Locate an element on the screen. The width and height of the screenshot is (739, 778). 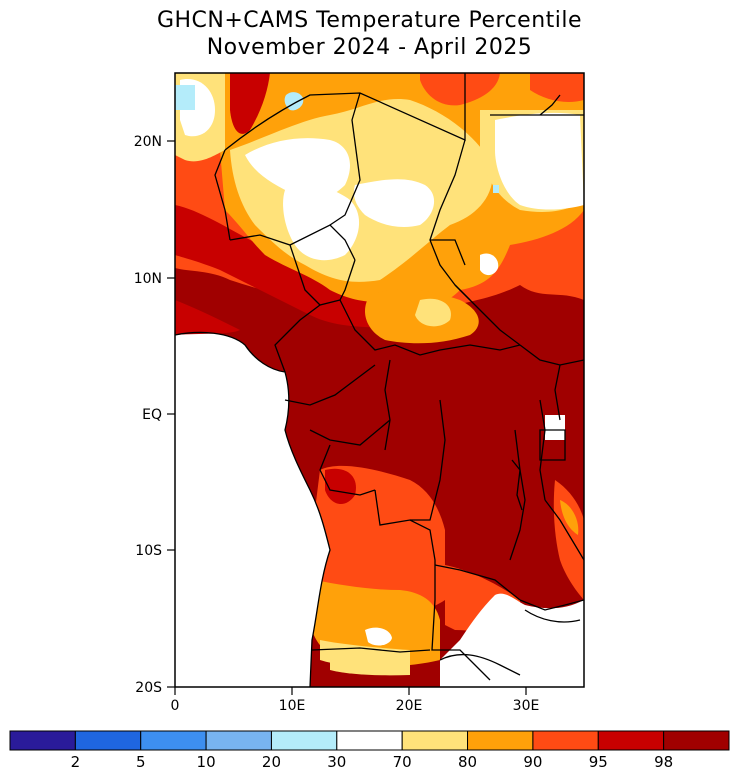
colorbar-label: 30 is located at coordinates (336, 762).